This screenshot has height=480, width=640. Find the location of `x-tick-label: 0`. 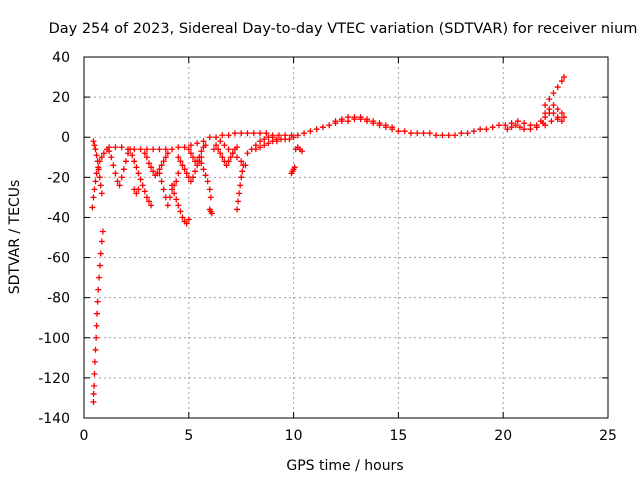

x-tick-label: 0 is located at coordinates (84, 436).